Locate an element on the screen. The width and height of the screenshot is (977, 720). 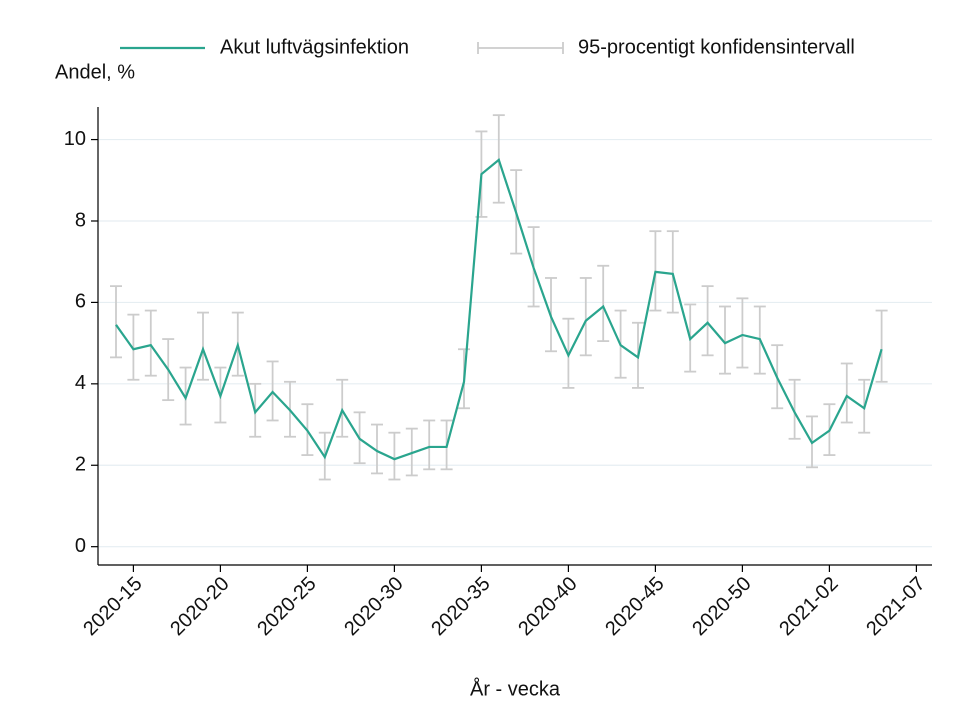
y-tick-label: 2 is located at coordinates (80, 465).